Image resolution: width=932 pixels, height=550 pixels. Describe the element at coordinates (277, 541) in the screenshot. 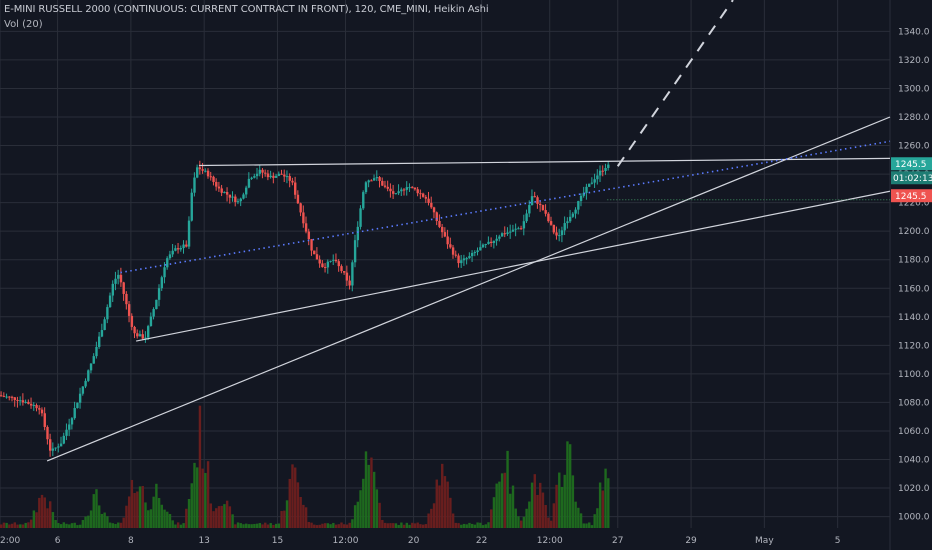

I see `x-tick-label: 15` at that location.